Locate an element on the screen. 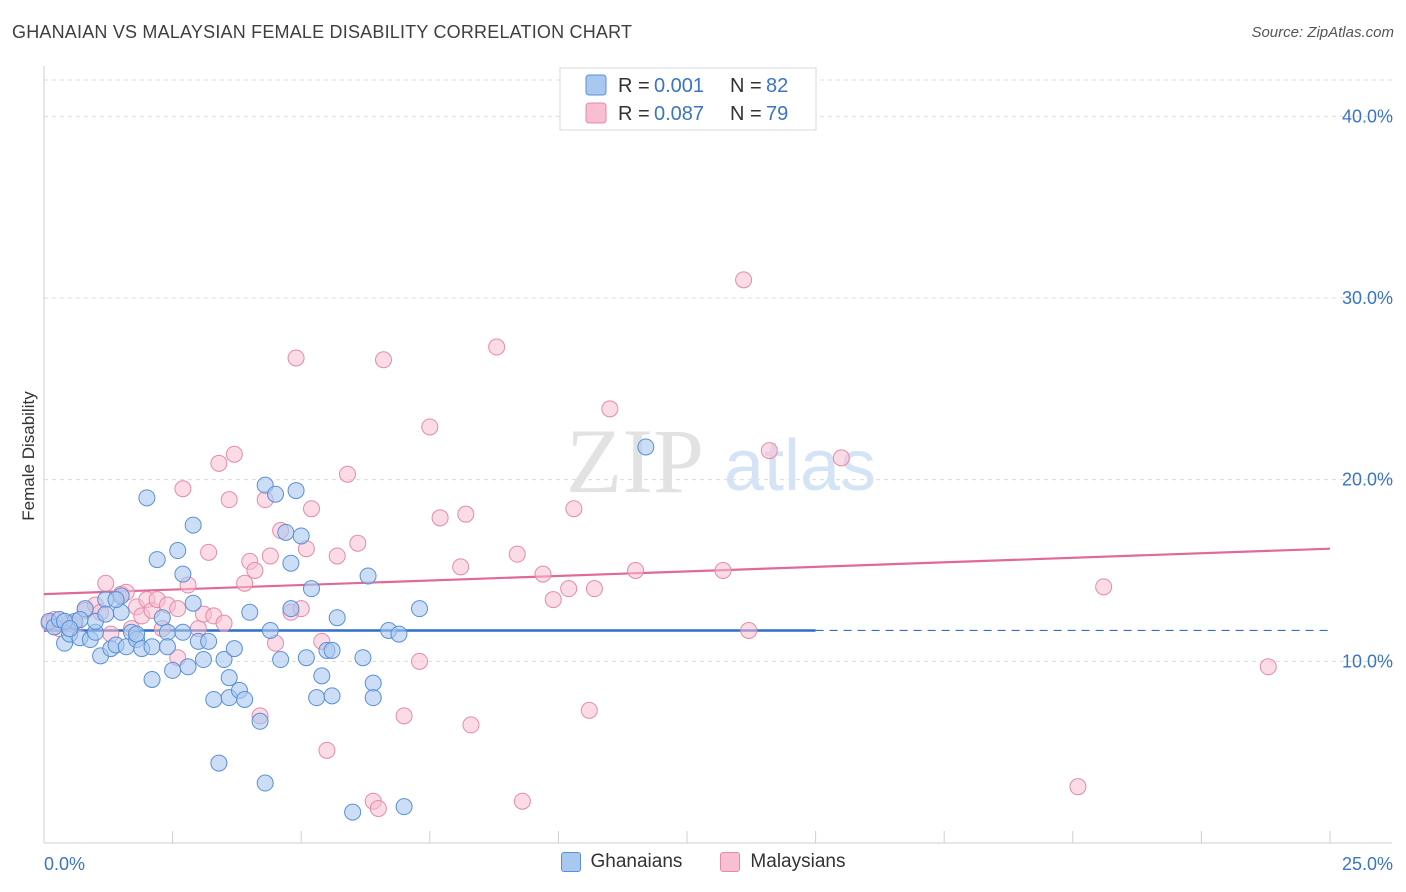 This screenshot has width=1406, height=892. legend-r-label-2: R = is located at coordinates (634, 114).